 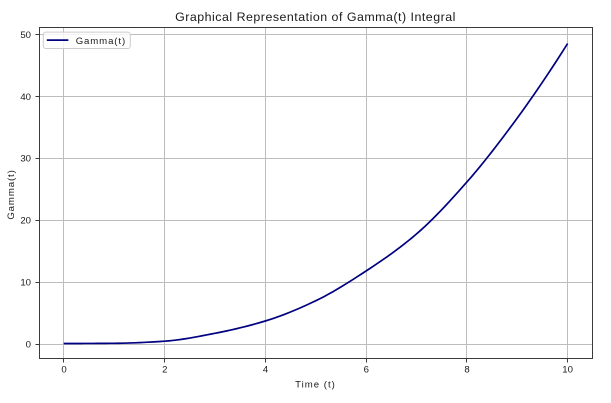 What do you see at coordinates (164, 370) in the screenshot?
I see `svg-text: 2` at bounding box center [164, 370].